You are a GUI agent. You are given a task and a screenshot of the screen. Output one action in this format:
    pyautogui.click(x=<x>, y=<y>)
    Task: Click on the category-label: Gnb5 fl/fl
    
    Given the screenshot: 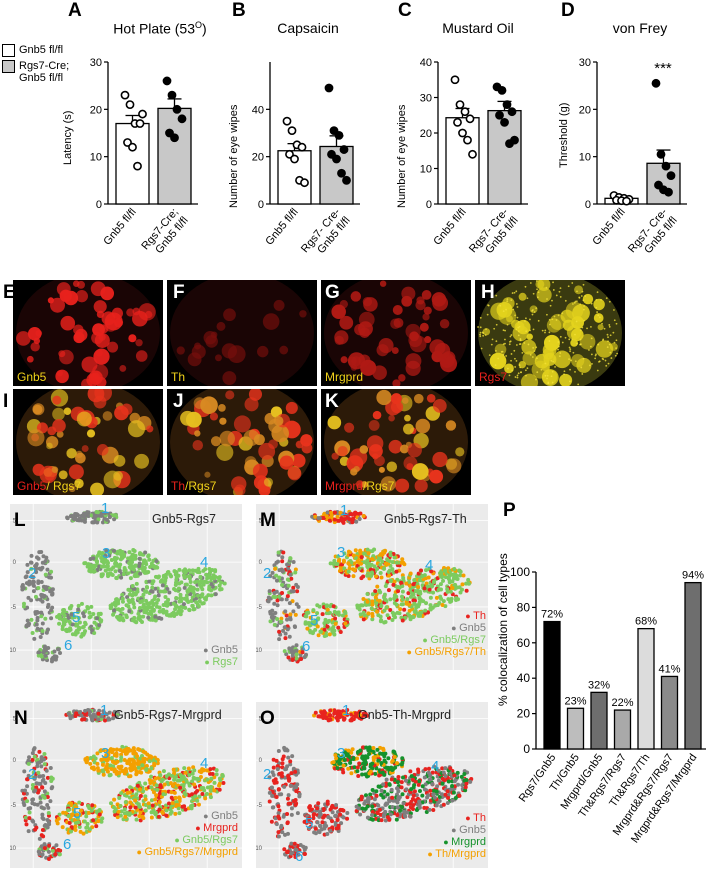 What is the action you would take?
    pyautogui.click(x=608, y=226)
    